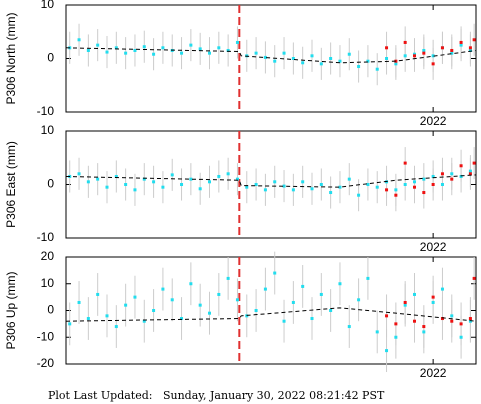  Describe the element at coordinates (48, 5) in the screenshot. I see `y-tick-label: 10` at that location.